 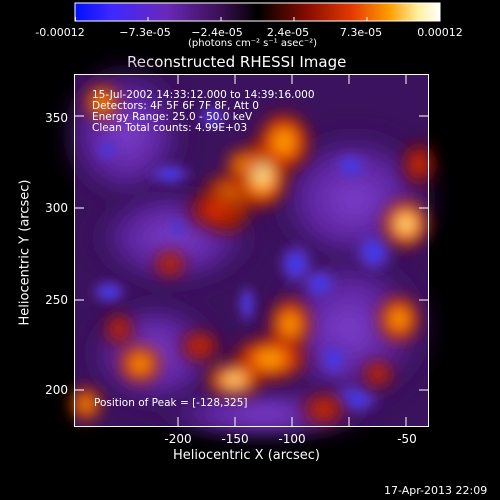 I want to click on colorbar-tick-label: 0.00012, so click(x=440, y=32).